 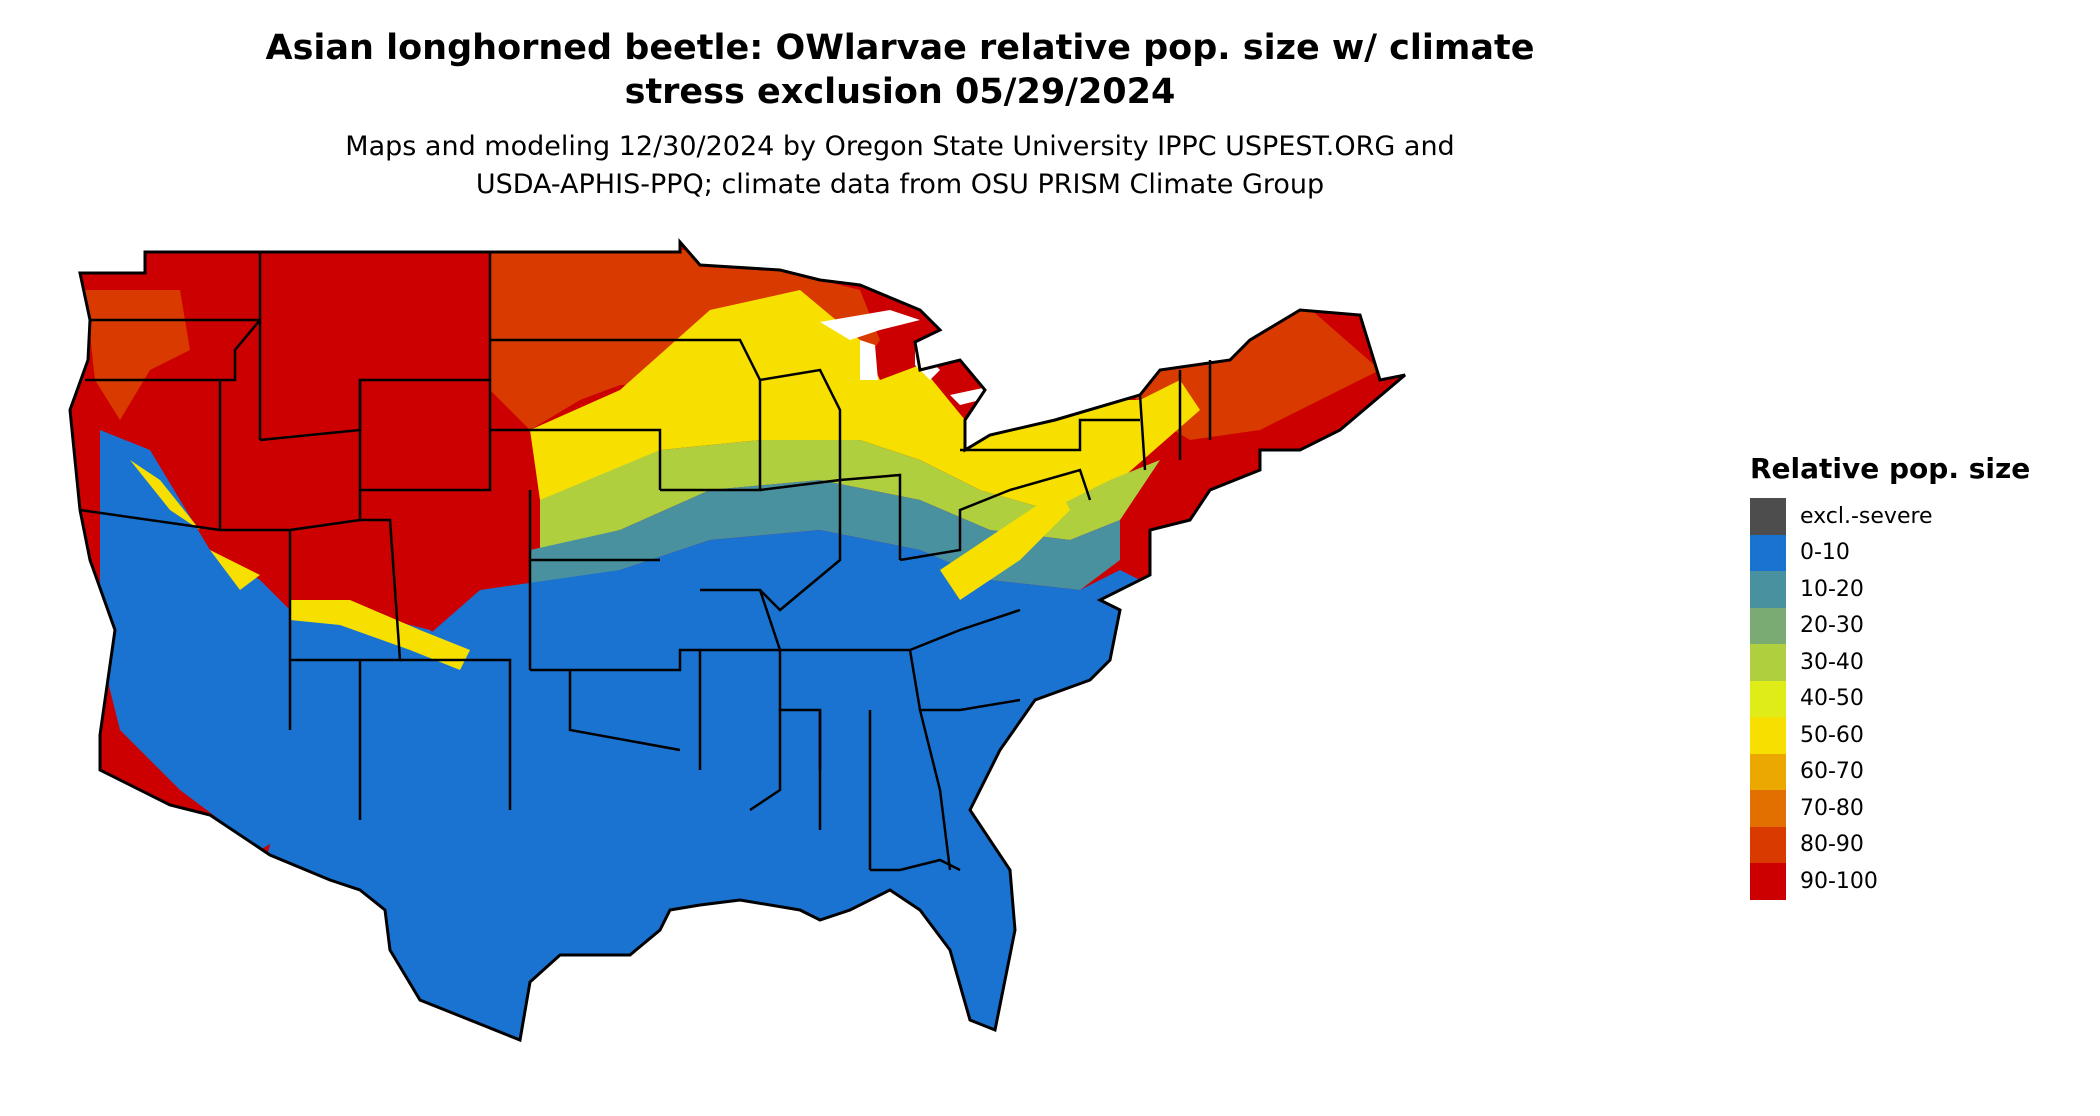 I want to click on border-il-mo, so click(x=771, y=546).